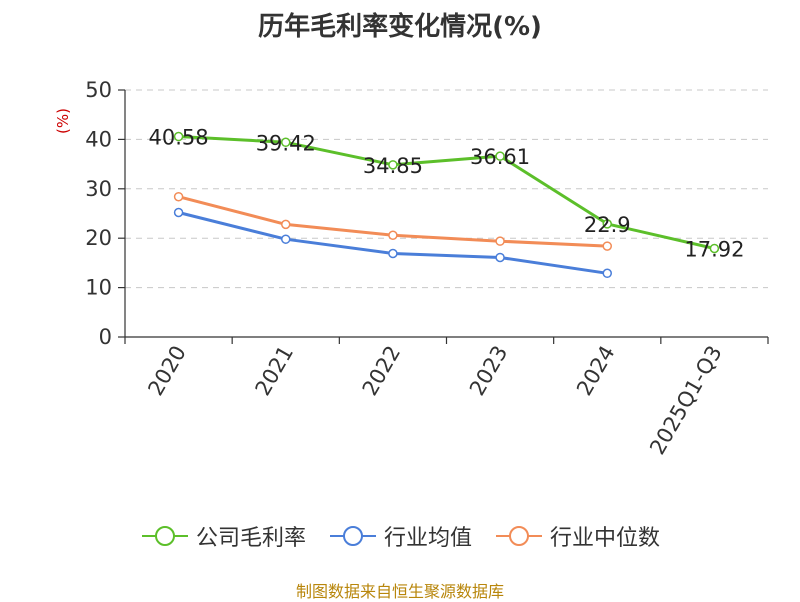 Image resolution: width=800 pixels, height=602 pixels. I want to click on data-label-s0-5: 17.92, so click(714, 249).